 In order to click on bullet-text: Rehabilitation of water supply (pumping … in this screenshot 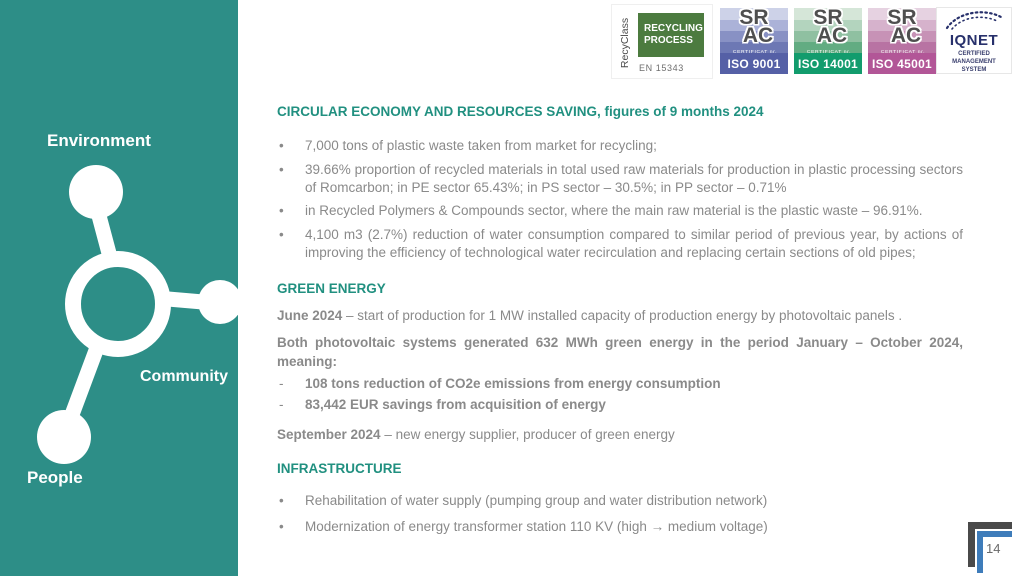, I will do `click(536, 501)`.